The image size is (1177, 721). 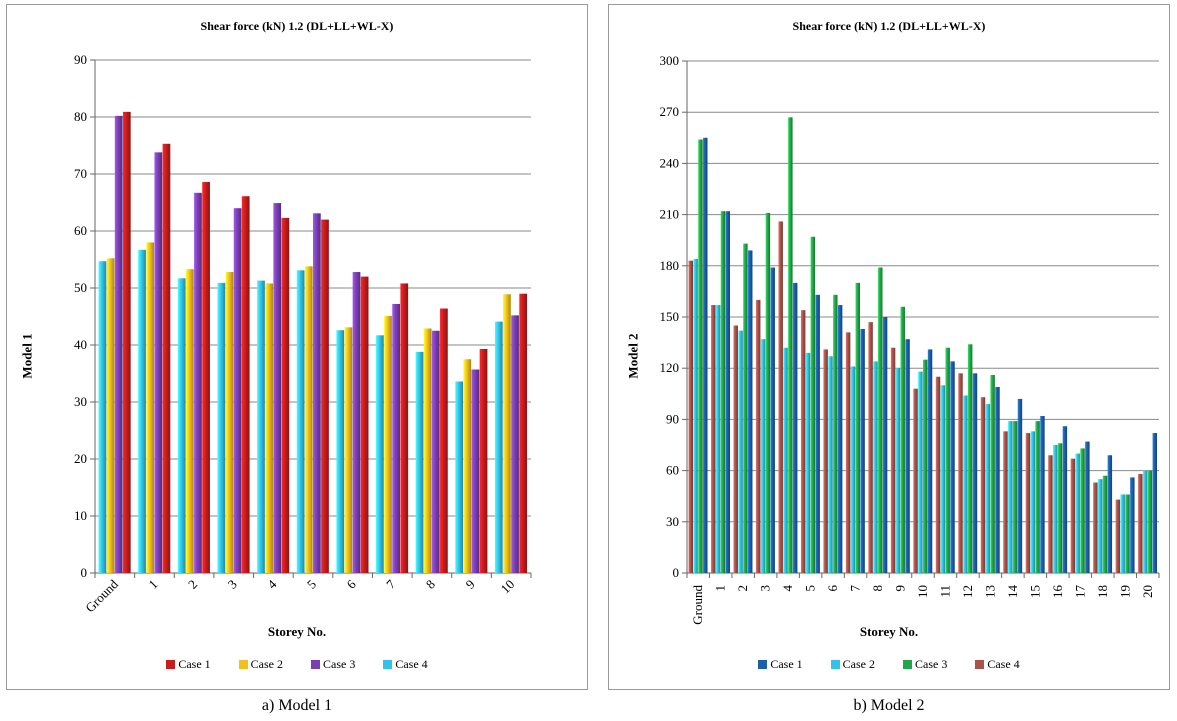 What do you see at coordinates (1124, 591) in the screenshot?
I see `x-tick-label: 19` at bounding box center [1124, 591].